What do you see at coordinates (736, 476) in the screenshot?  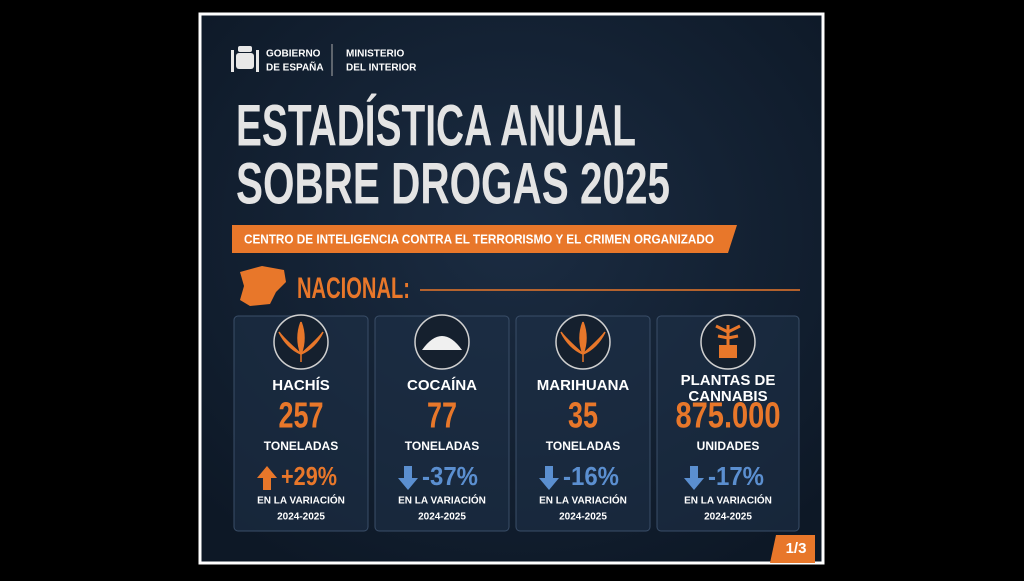 I see `change: -17%` at bounding box center [736, 476].